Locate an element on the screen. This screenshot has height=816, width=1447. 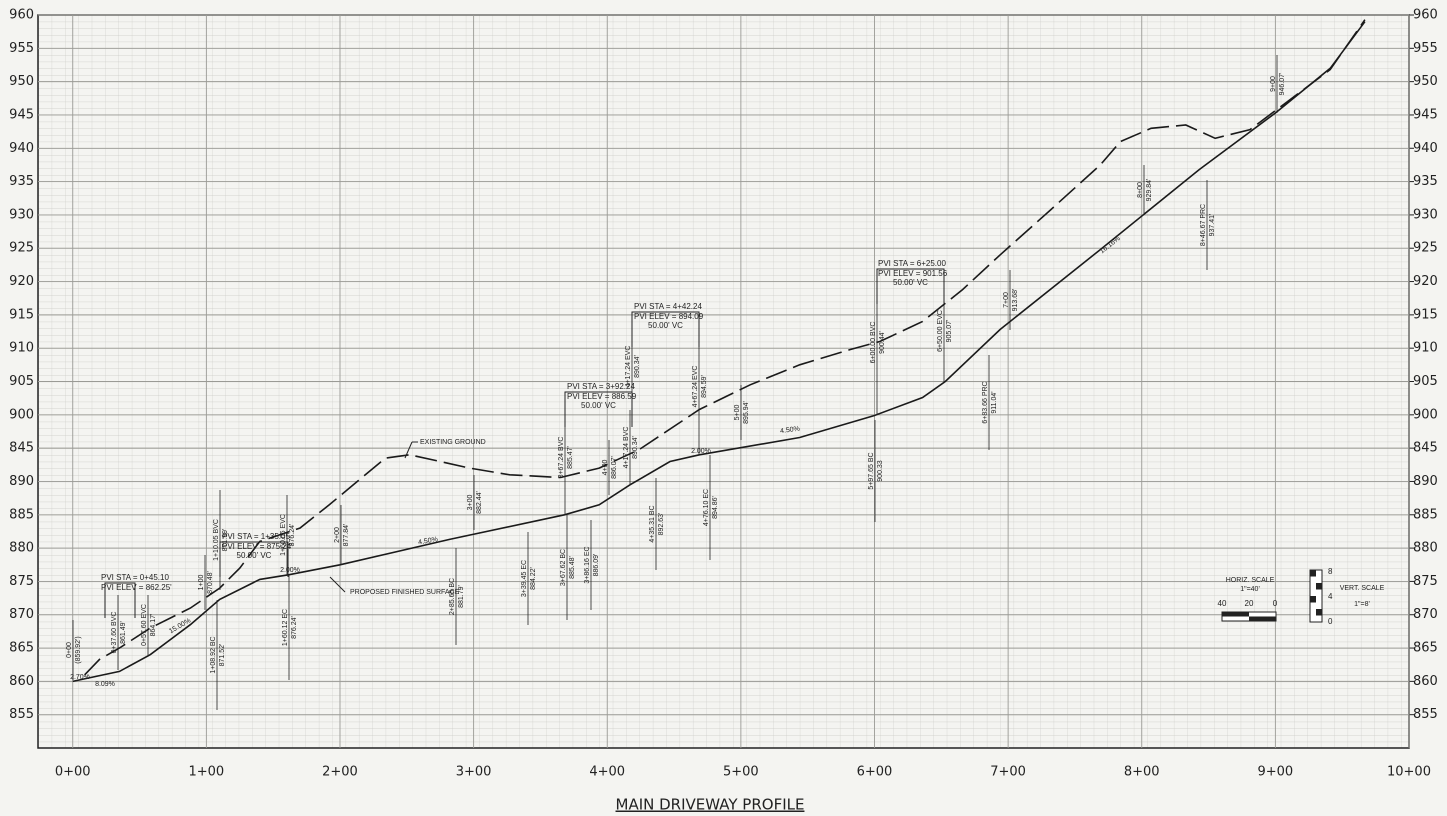
pvi-elevation: PVI ELEV = 886.59 is located at coordinates (602, 396).